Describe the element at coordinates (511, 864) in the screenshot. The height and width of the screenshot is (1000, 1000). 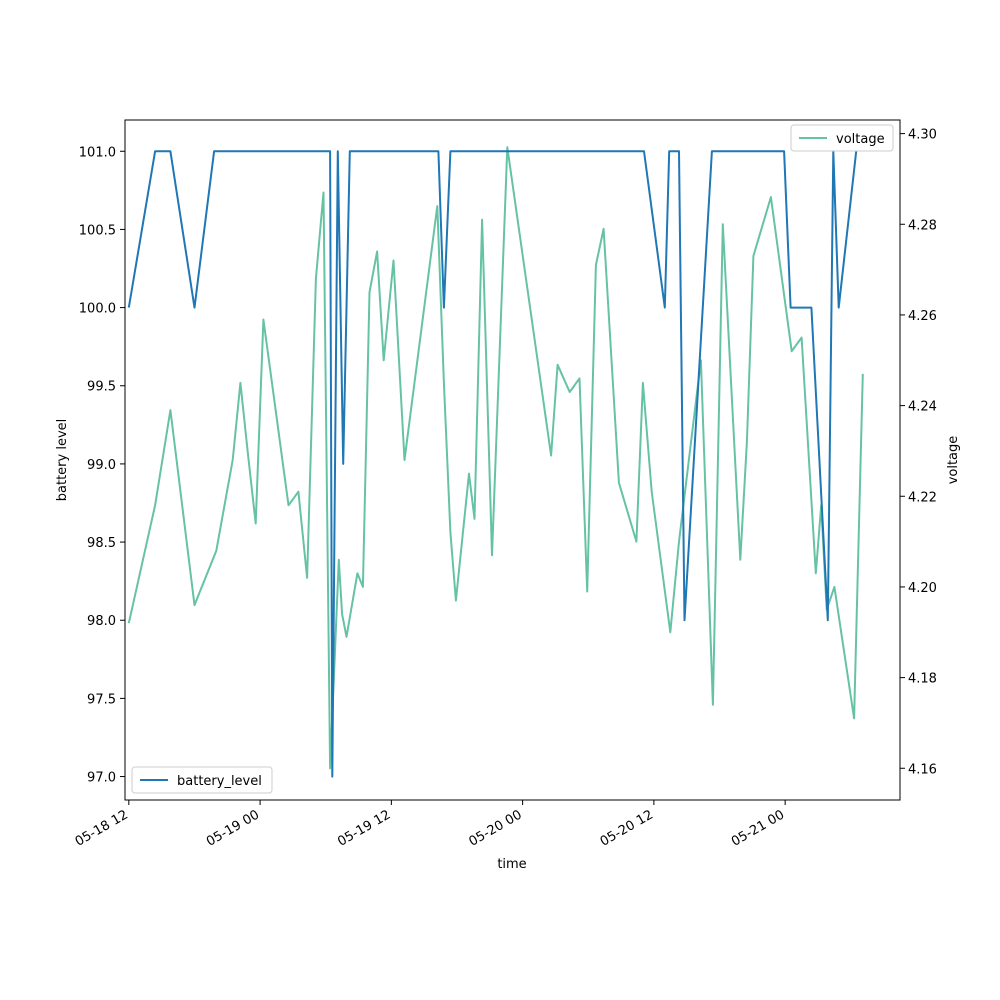
I see `x-axis-title: time` at that location.